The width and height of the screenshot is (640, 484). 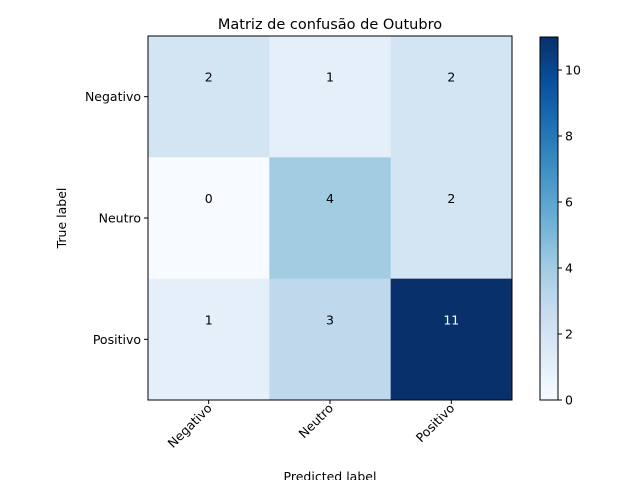 I want to click on chart-title: Matriz de confusão de Outubro, so click(x=330, y=25).